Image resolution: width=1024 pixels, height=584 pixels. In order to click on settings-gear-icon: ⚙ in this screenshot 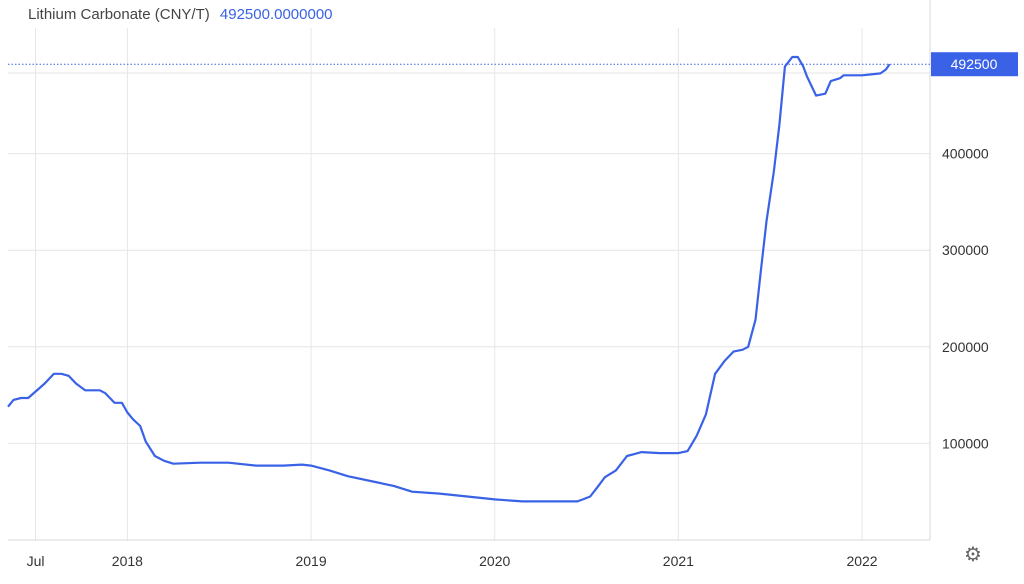, I will do `click(973, 555)`.